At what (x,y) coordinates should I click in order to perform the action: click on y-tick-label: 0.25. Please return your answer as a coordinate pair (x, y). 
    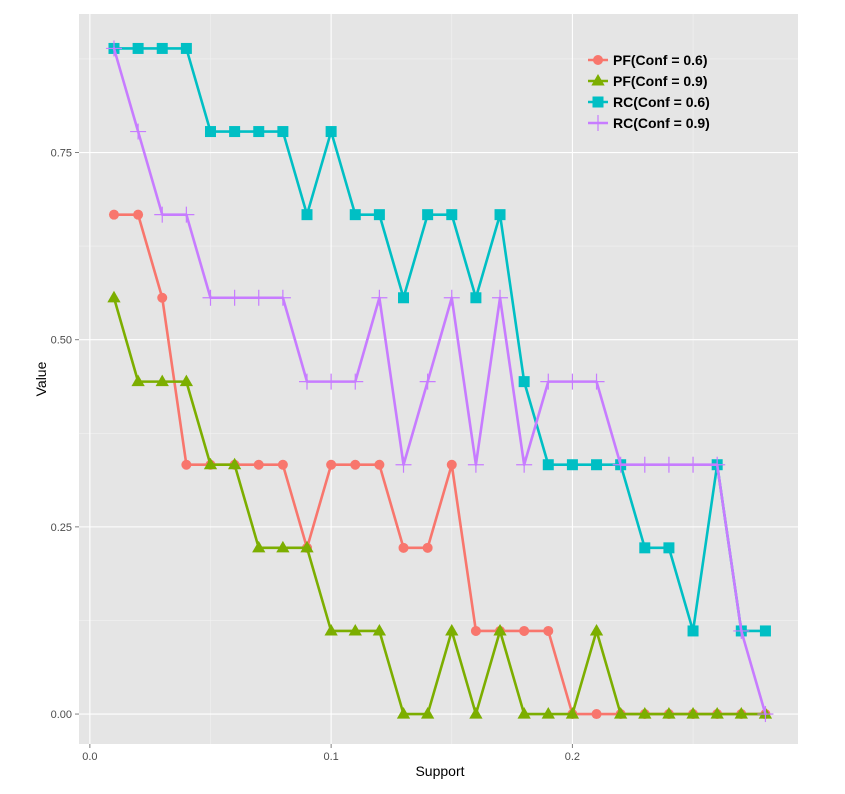
    Looking at the image, I should click on (61, 528).